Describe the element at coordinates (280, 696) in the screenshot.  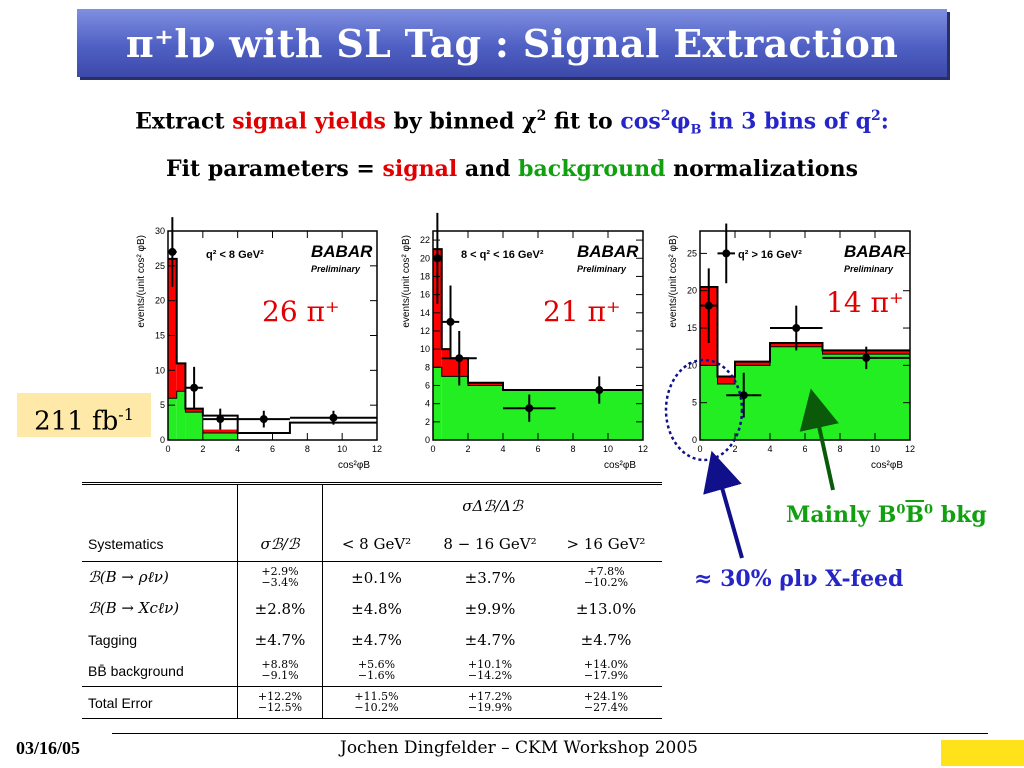
I see `error-up: +12.2%` at that location.